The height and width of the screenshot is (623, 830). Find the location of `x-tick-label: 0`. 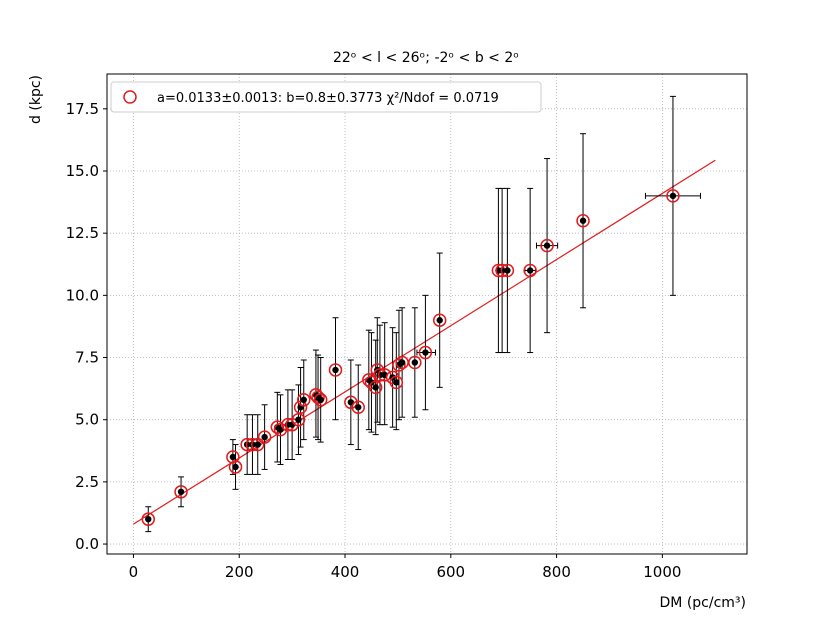

x-tick-label: 0 is located at coordinates (134, 572).